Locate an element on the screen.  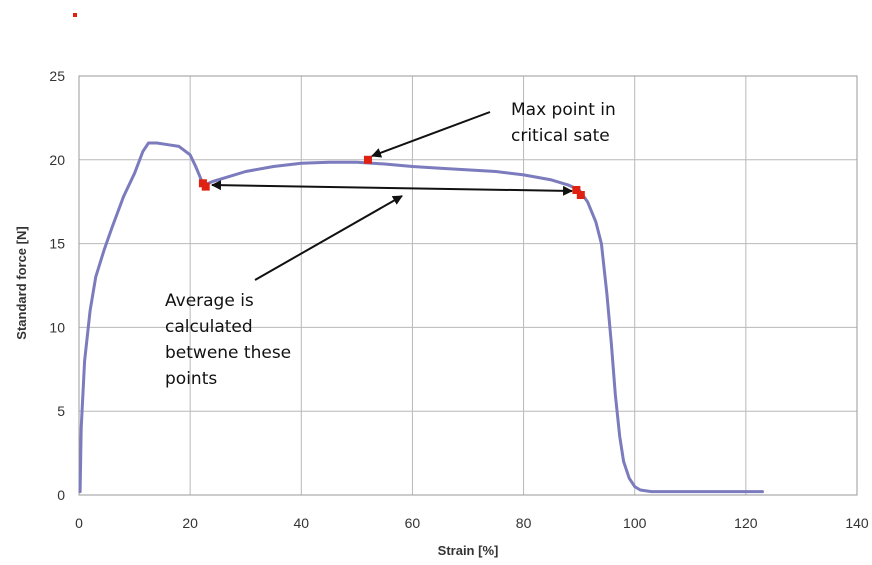
max-point-annotation-line: Max point in is located at coordinates (563, 110).